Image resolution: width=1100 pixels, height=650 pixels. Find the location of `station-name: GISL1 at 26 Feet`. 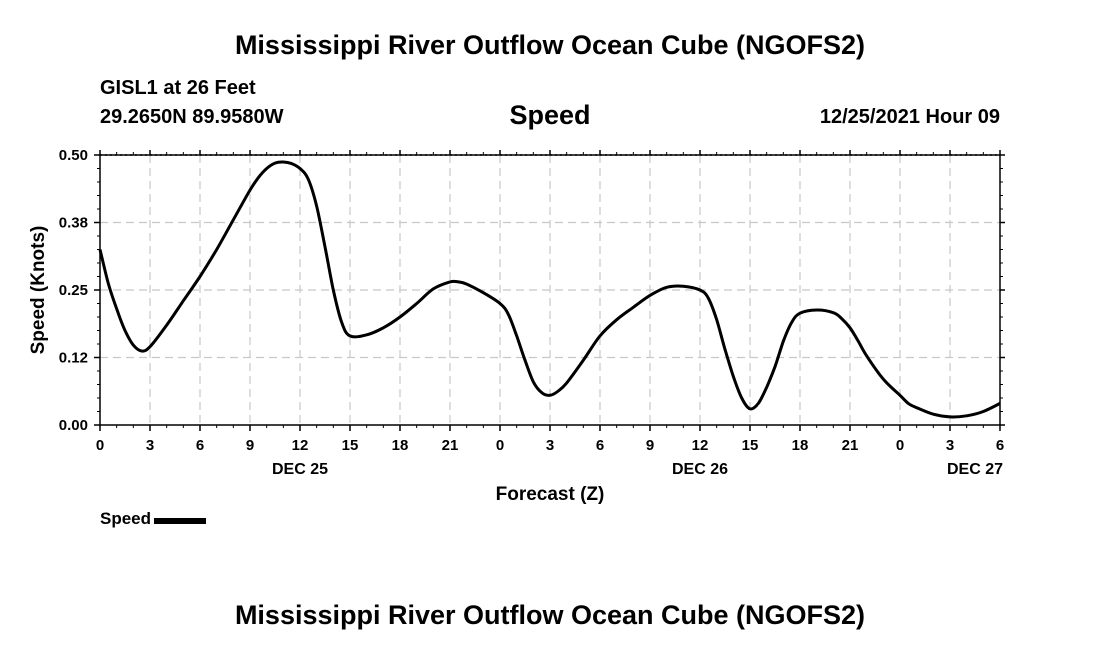

station-name: GISL1 at 26 Feet is located at coordinates (178, 88).